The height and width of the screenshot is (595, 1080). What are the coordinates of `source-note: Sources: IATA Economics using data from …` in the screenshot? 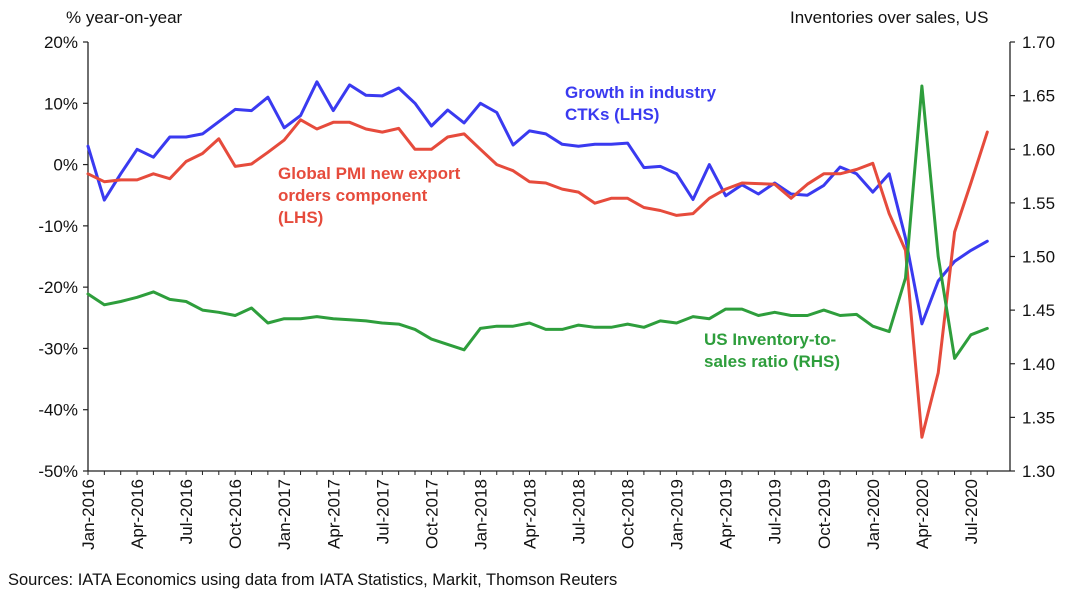 It's located at (313, 580).